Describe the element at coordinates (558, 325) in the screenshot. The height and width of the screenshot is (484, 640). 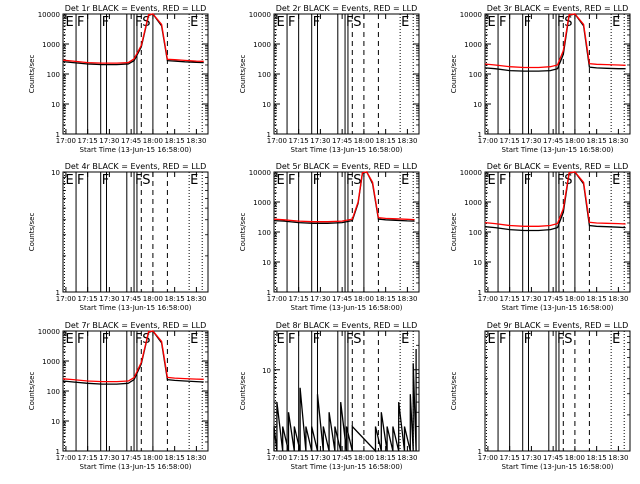
I see `panel-title: Det 9r BLACK = Events, RED = LLD` at that location.